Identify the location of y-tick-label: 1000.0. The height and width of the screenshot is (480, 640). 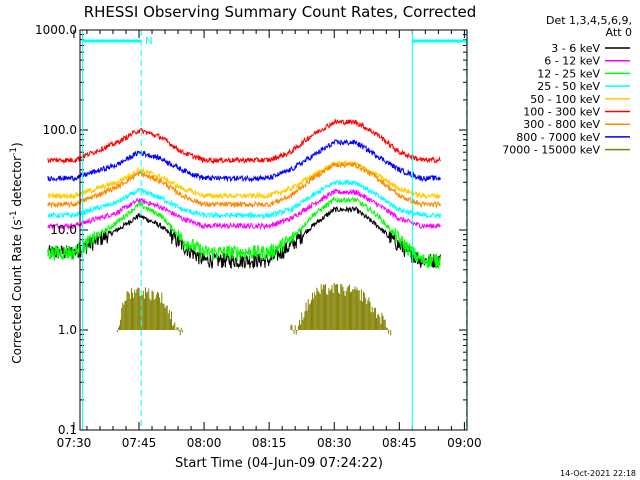
(56, 30).